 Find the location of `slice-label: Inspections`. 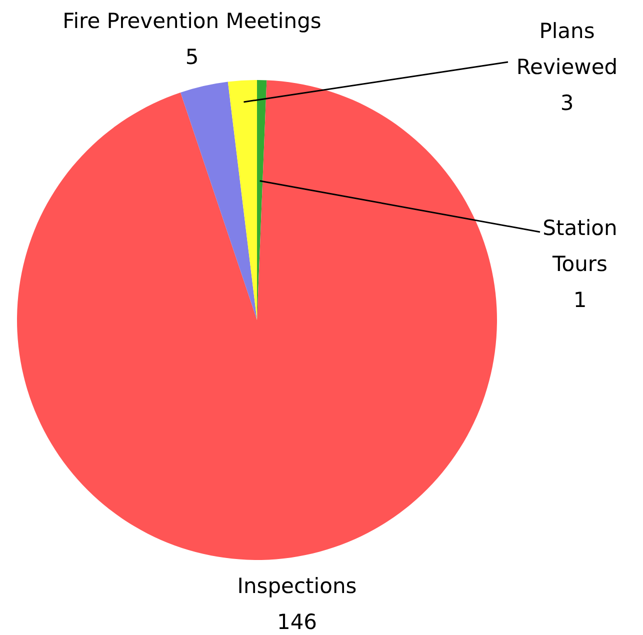

slice-label: Inspections is located at coordinates (297, 586).